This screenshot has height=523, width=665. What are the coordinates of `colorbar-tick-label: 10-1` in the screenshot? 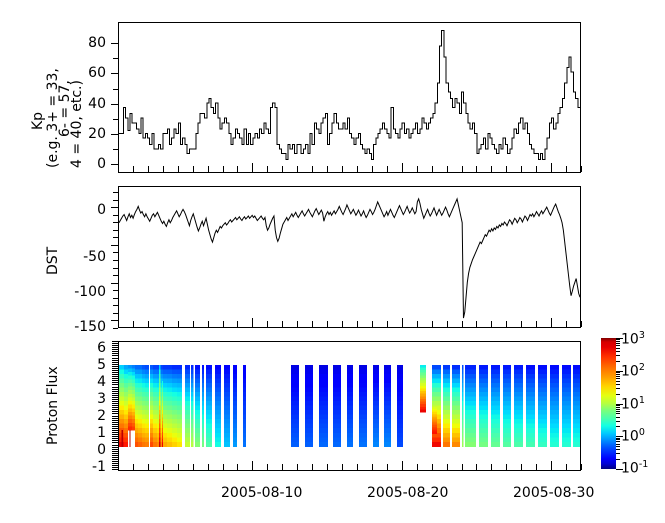 It's located at (634, 468).